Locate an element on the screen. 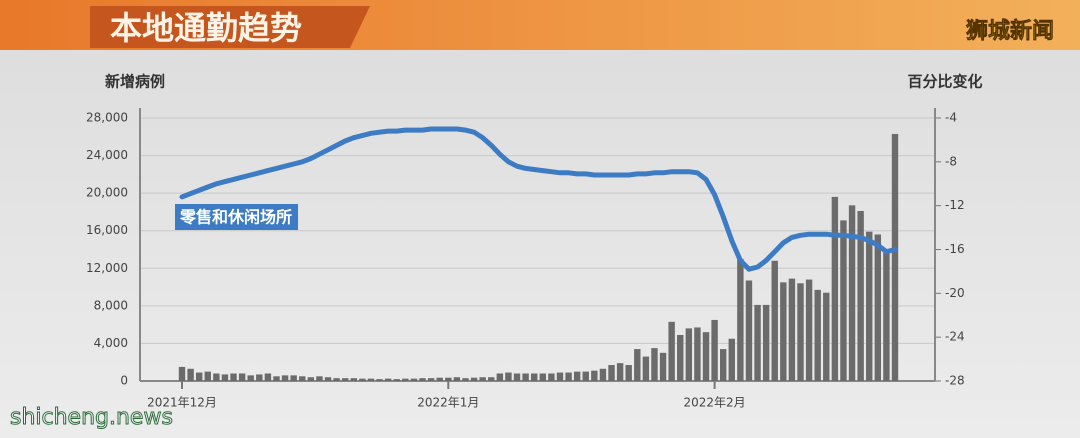  y2-tick-label: -4 is located at coordinates (951, 118).